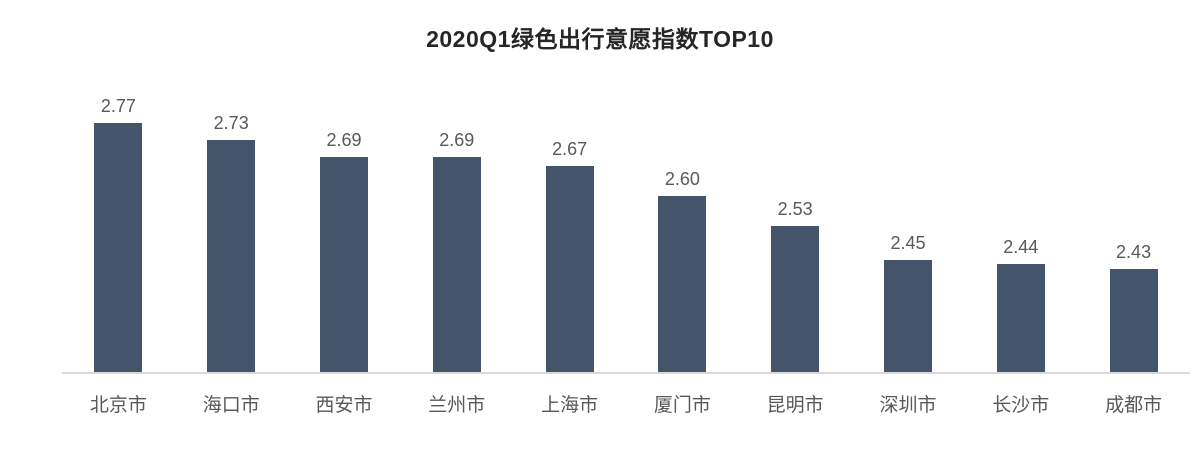 The height and width of the screenshot is (455, 1200). I want to click on bar-value-label: 2.53, so click(795, 209).